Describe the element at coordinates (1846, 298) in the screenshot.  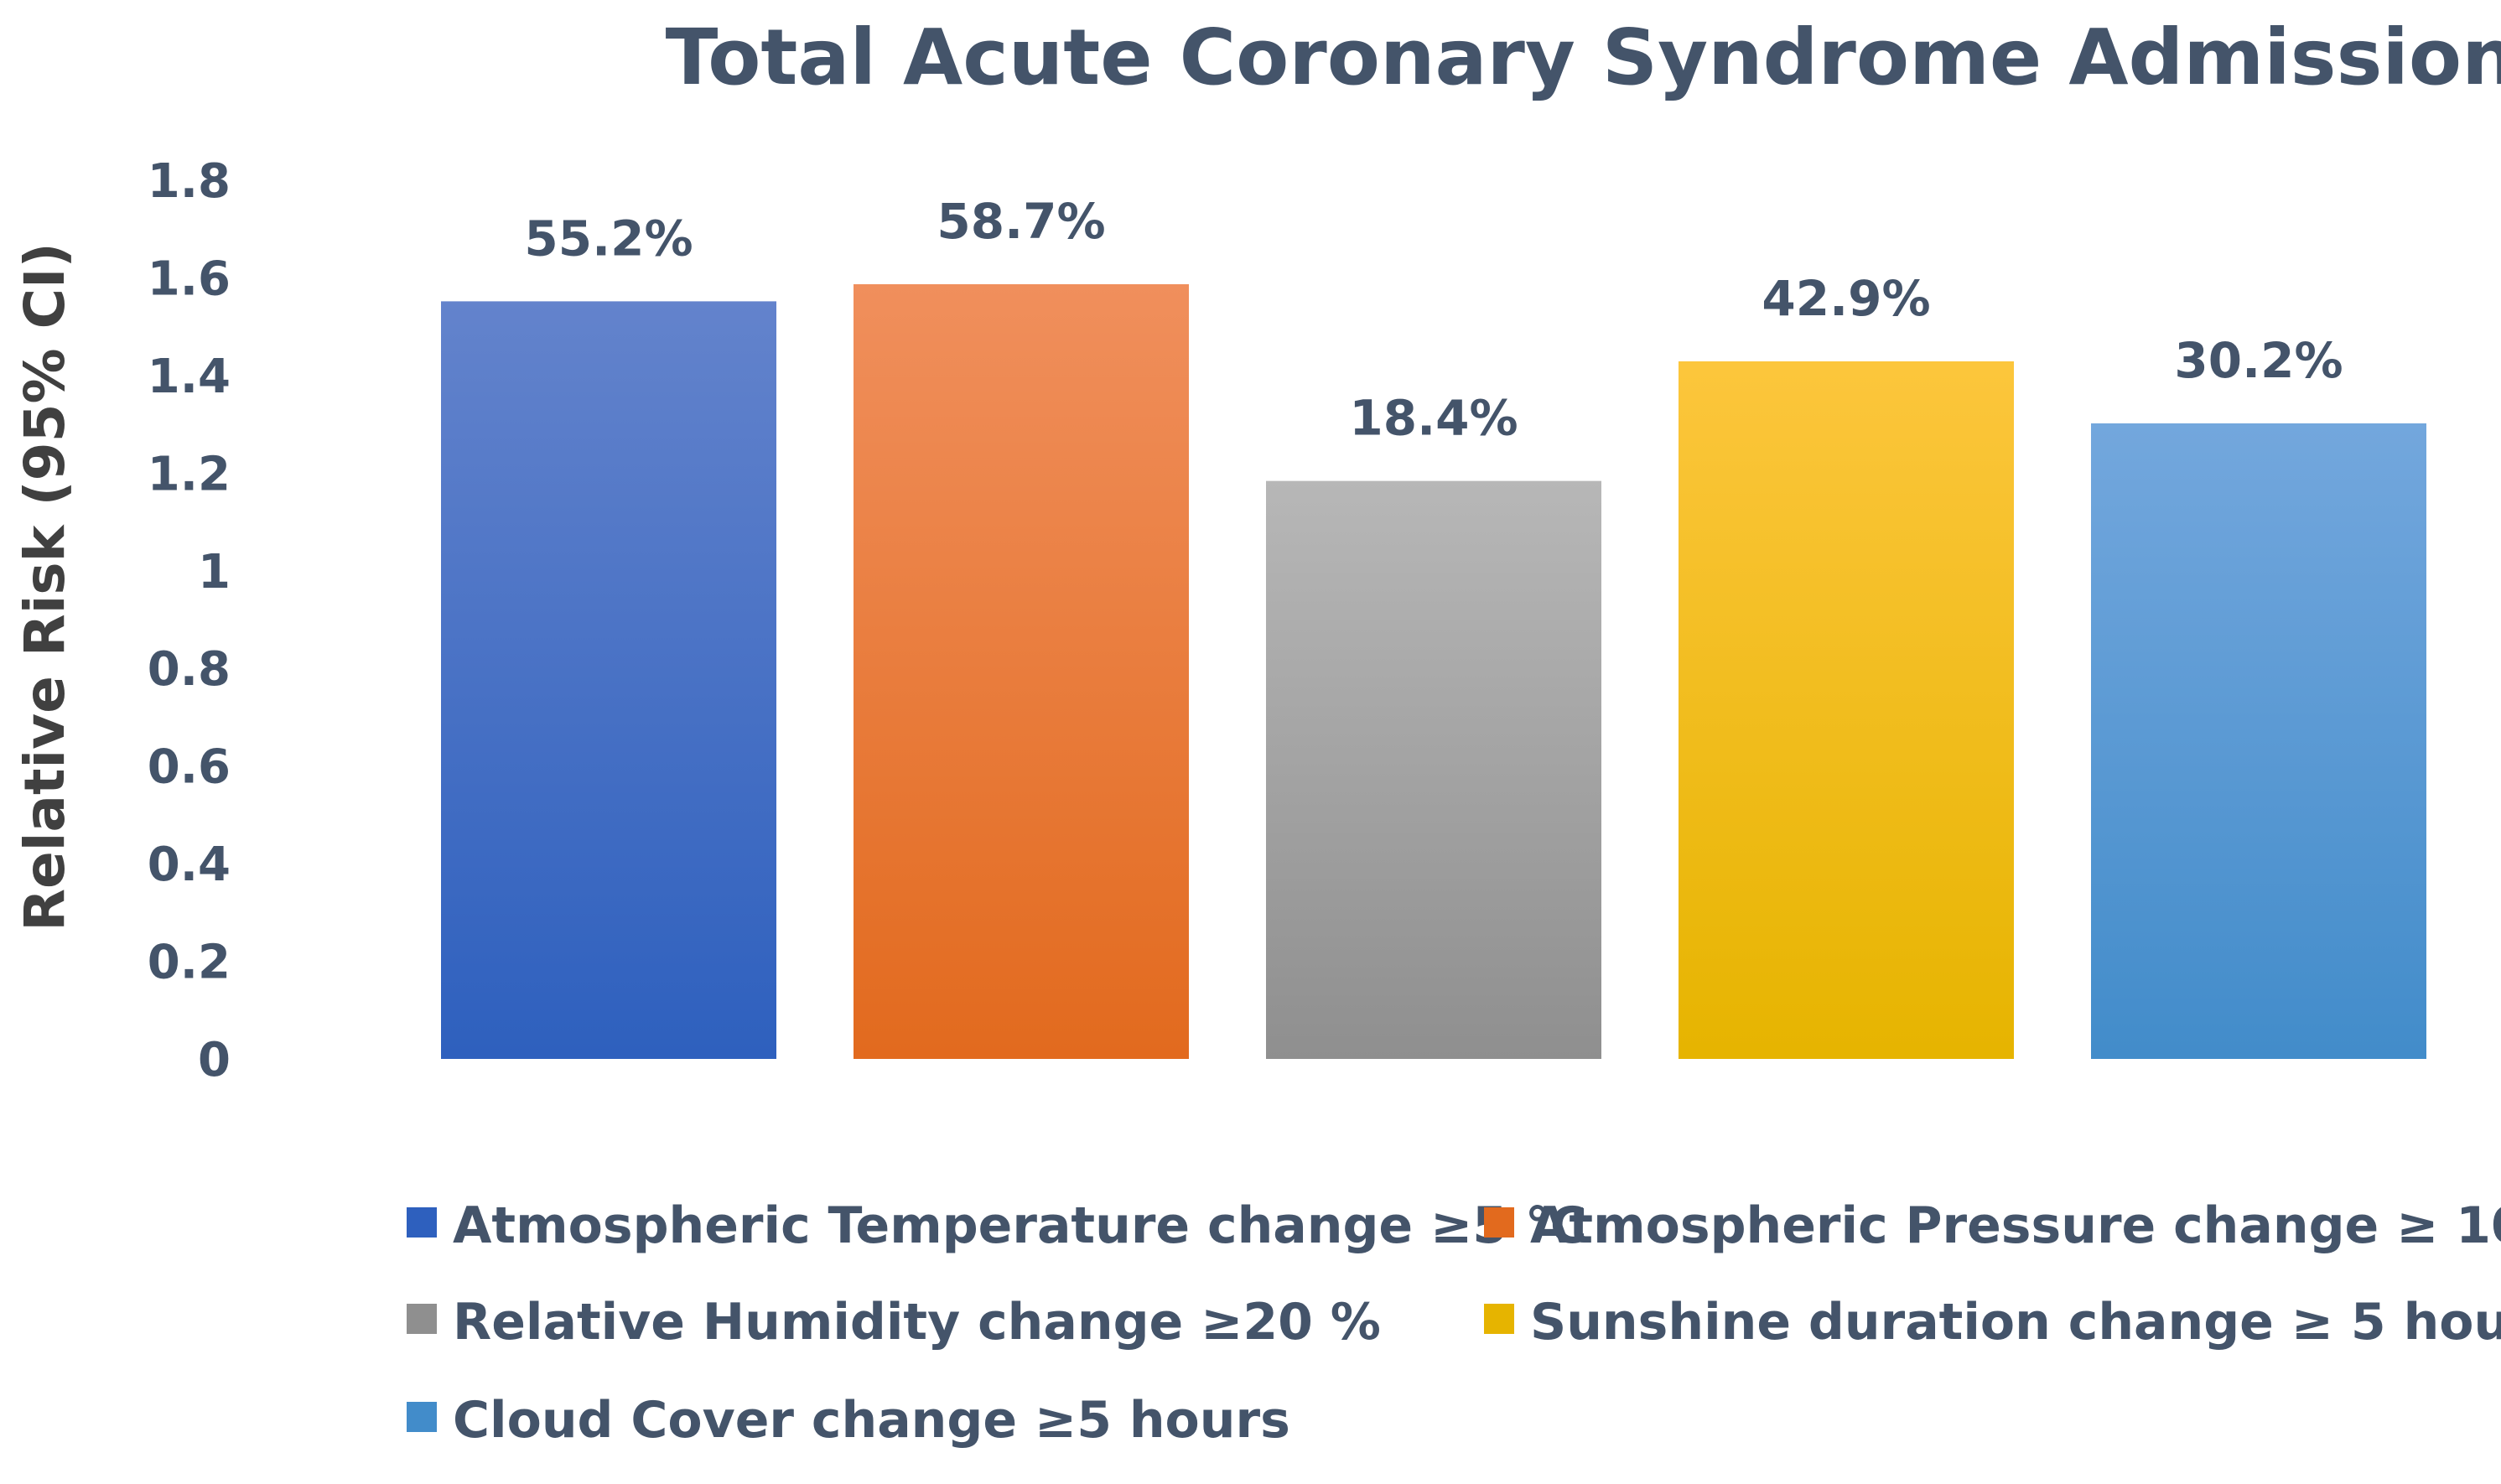
I see `data-label: 42.9%` at that location.